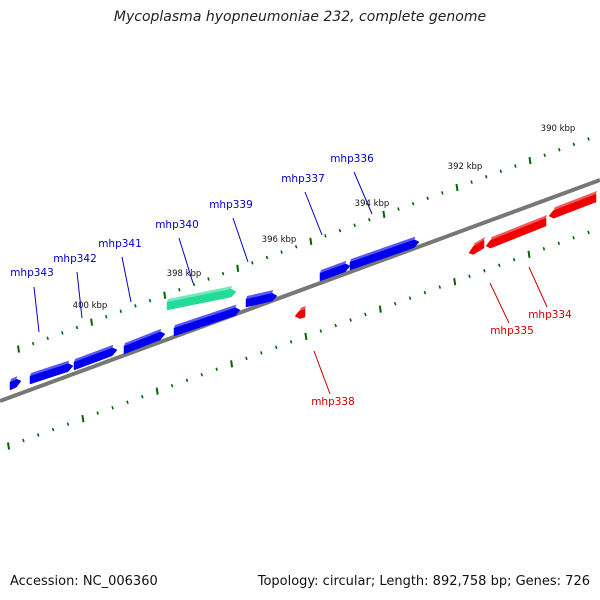 Image resolution: width=600 pixels, height=600 pixels. What do you see at coordinates (120, 244) in the screenshot?
I see `gene-label: mhp341` at bounding box center [120, 244].